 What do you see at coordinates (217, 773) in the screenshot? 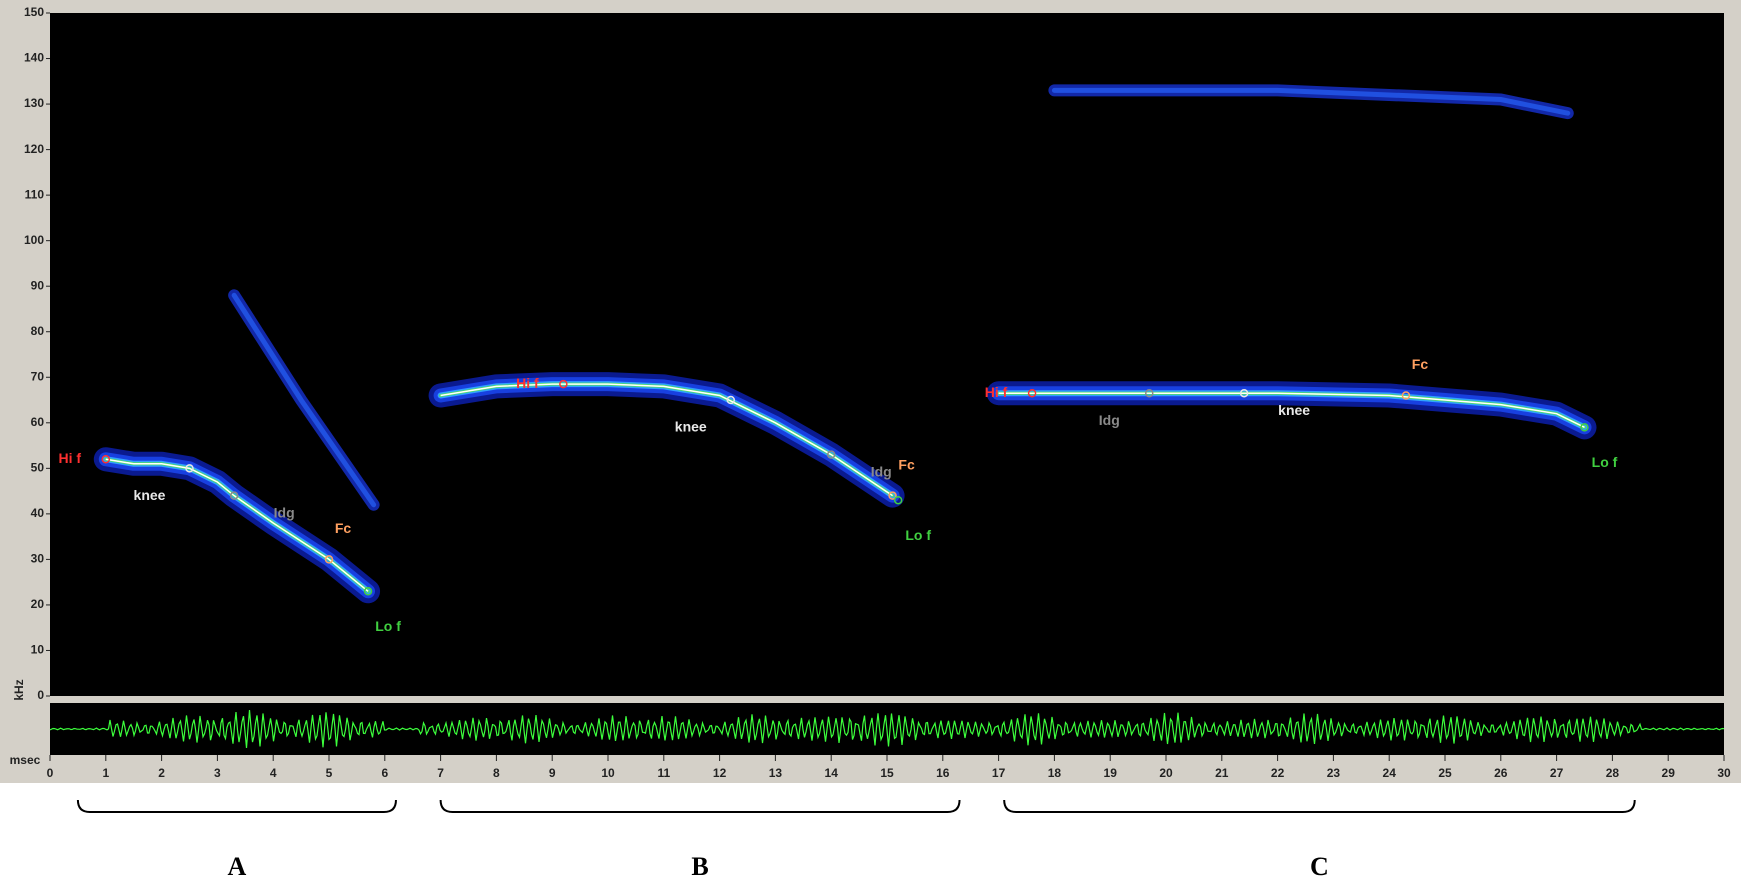
I see `x-tick-label: 3` at bounding box center [217, 773].